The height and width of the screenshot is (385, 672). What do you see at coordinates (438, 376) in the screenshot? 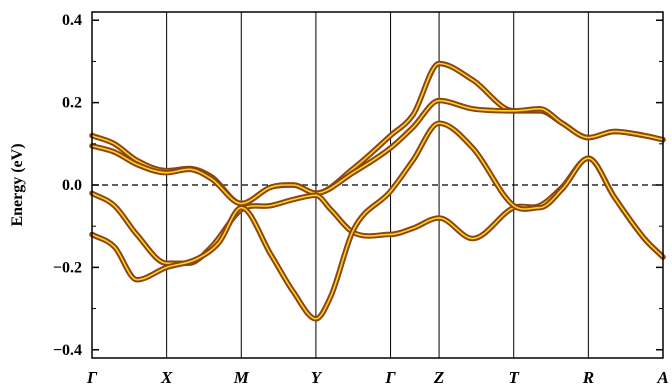
I see `x-tick-label: Z` at bounding box center [438, 376].